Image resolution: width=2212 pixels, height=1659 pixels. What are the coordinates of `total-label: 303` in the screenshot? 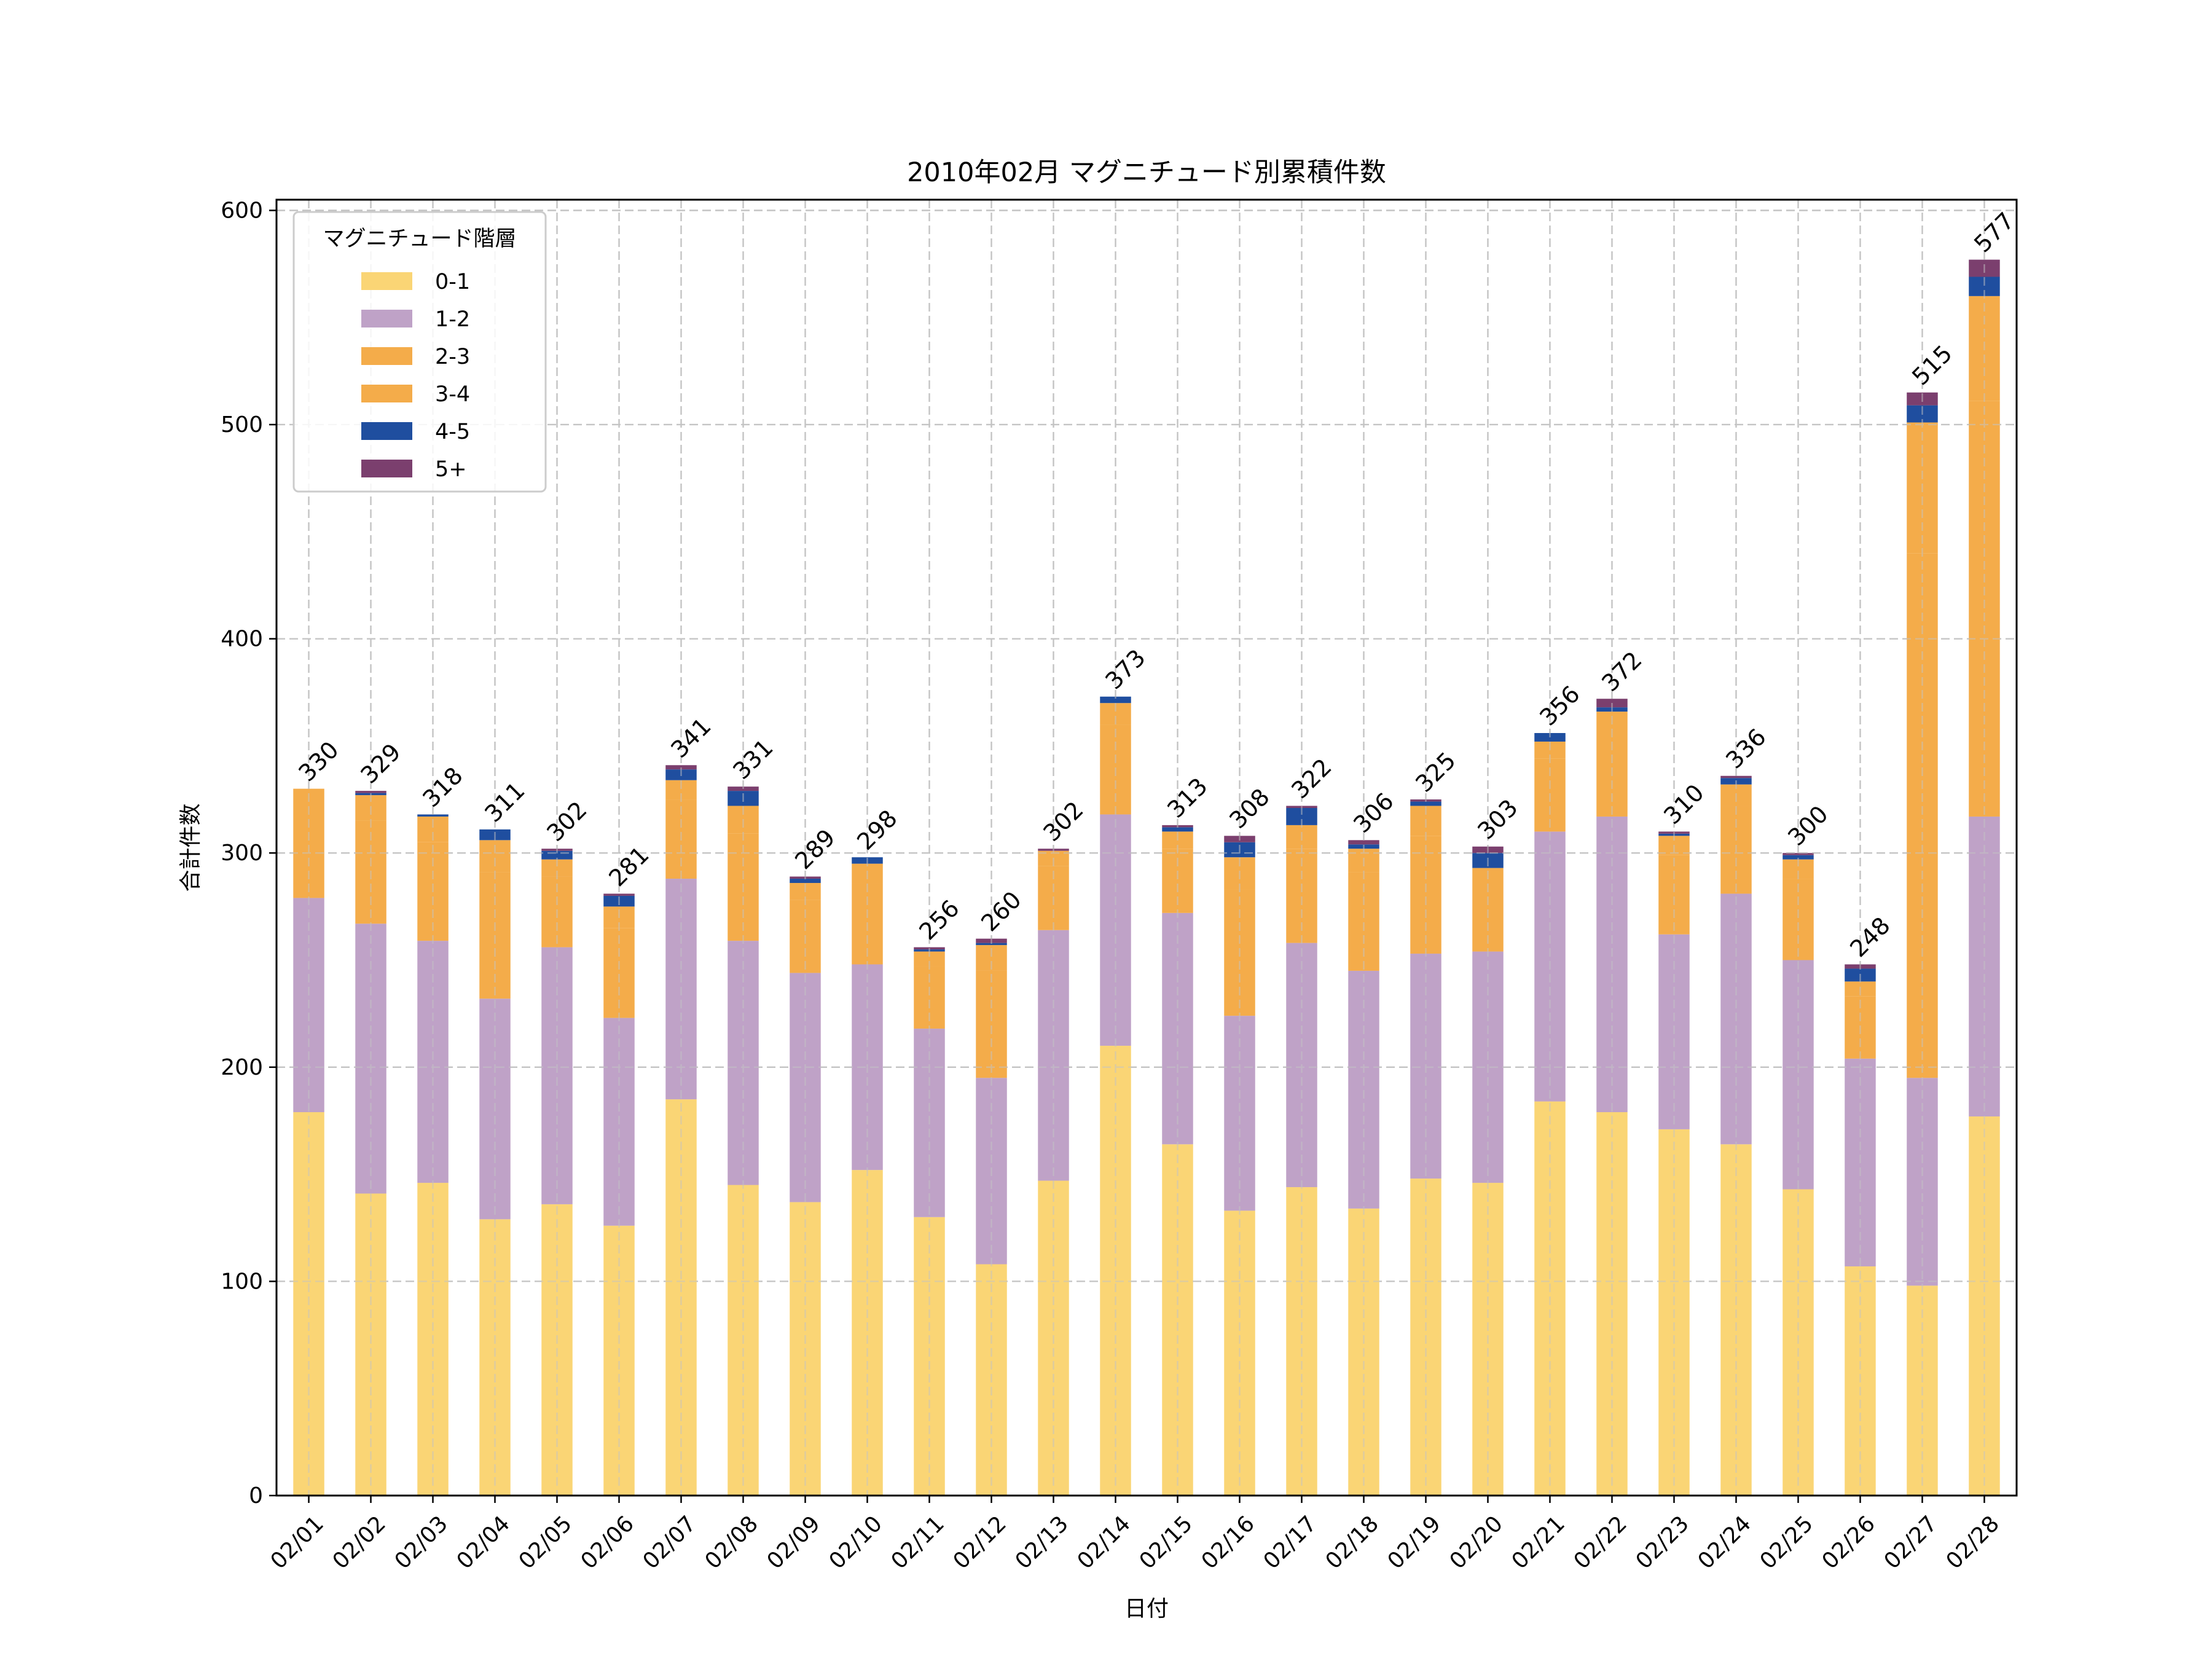 It's located at (1497, 819).